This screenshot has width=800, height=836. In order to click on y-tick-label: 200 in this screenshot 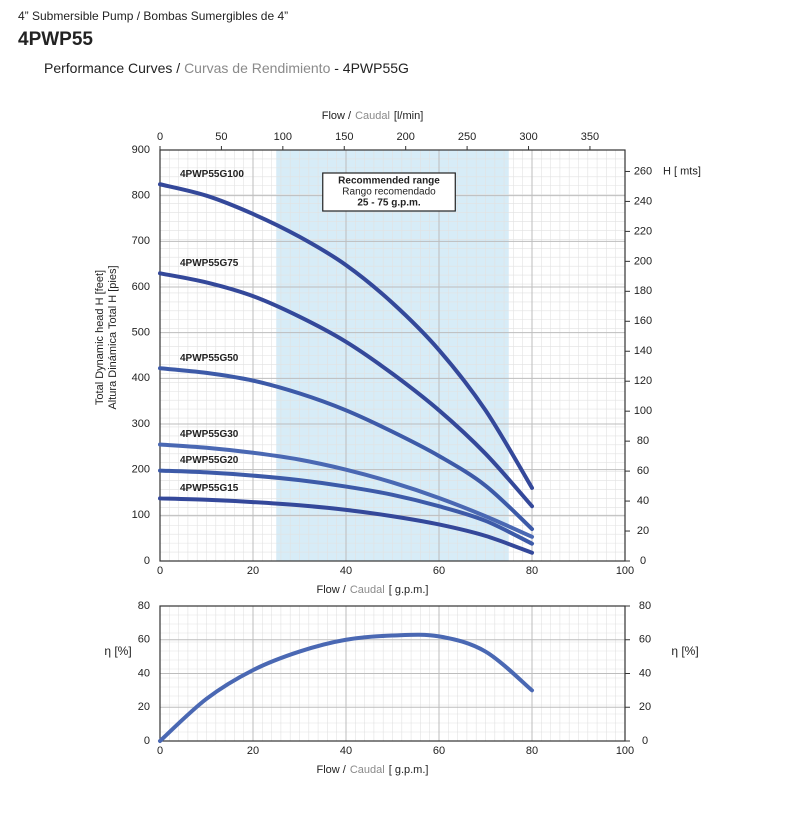, I will do `click(141, 470)`.